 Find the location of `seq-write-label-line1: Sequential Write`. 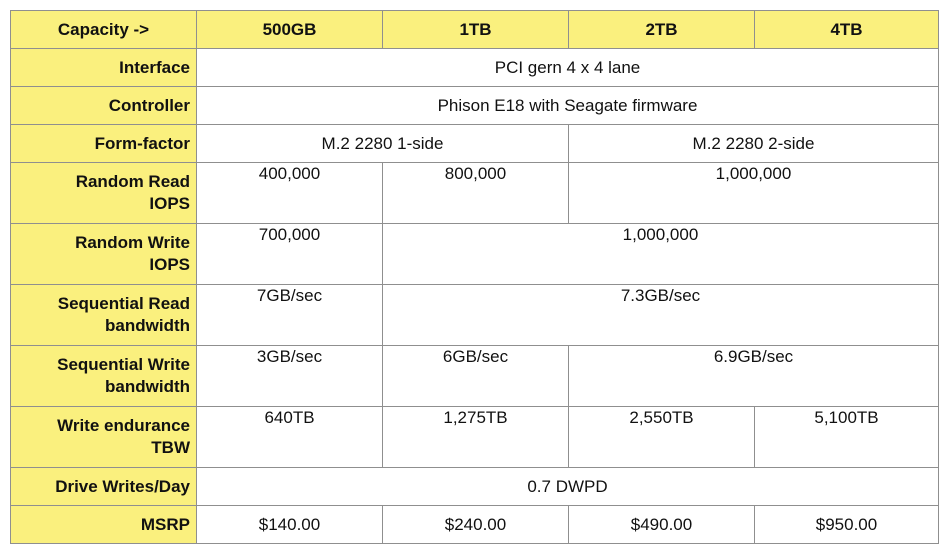

seq-write-label-line1: Sequential Write is located at coordinates (123, 364).